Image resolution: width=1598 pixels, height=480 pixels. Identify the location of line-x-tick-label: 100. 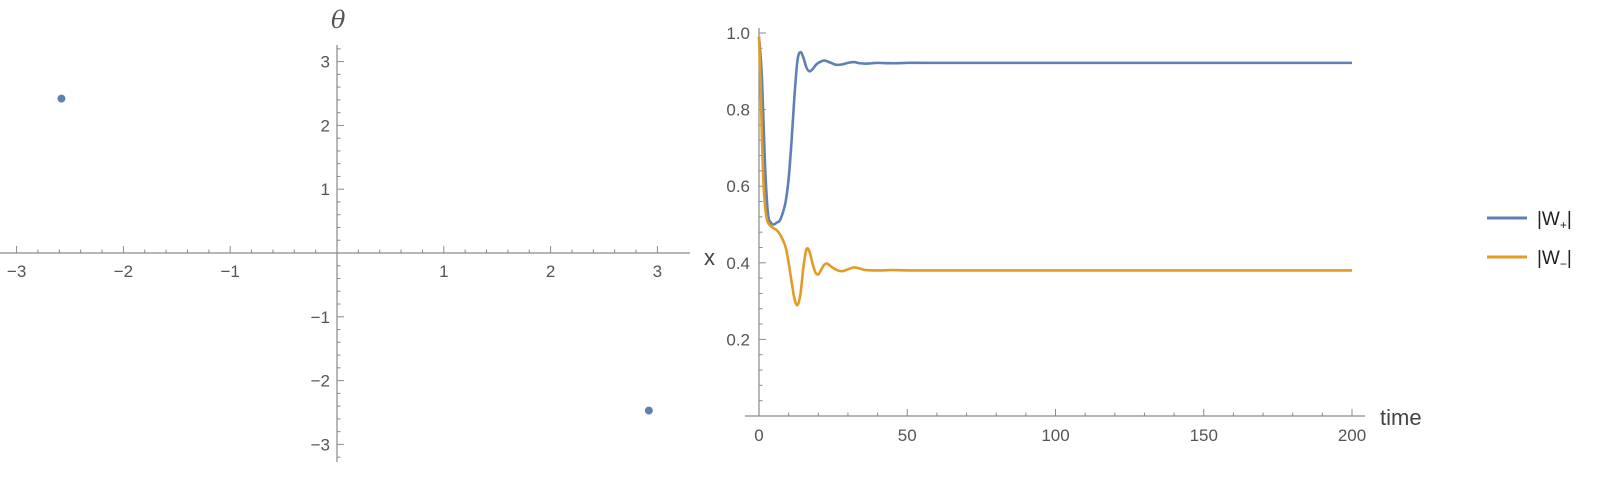
(1055, 435).